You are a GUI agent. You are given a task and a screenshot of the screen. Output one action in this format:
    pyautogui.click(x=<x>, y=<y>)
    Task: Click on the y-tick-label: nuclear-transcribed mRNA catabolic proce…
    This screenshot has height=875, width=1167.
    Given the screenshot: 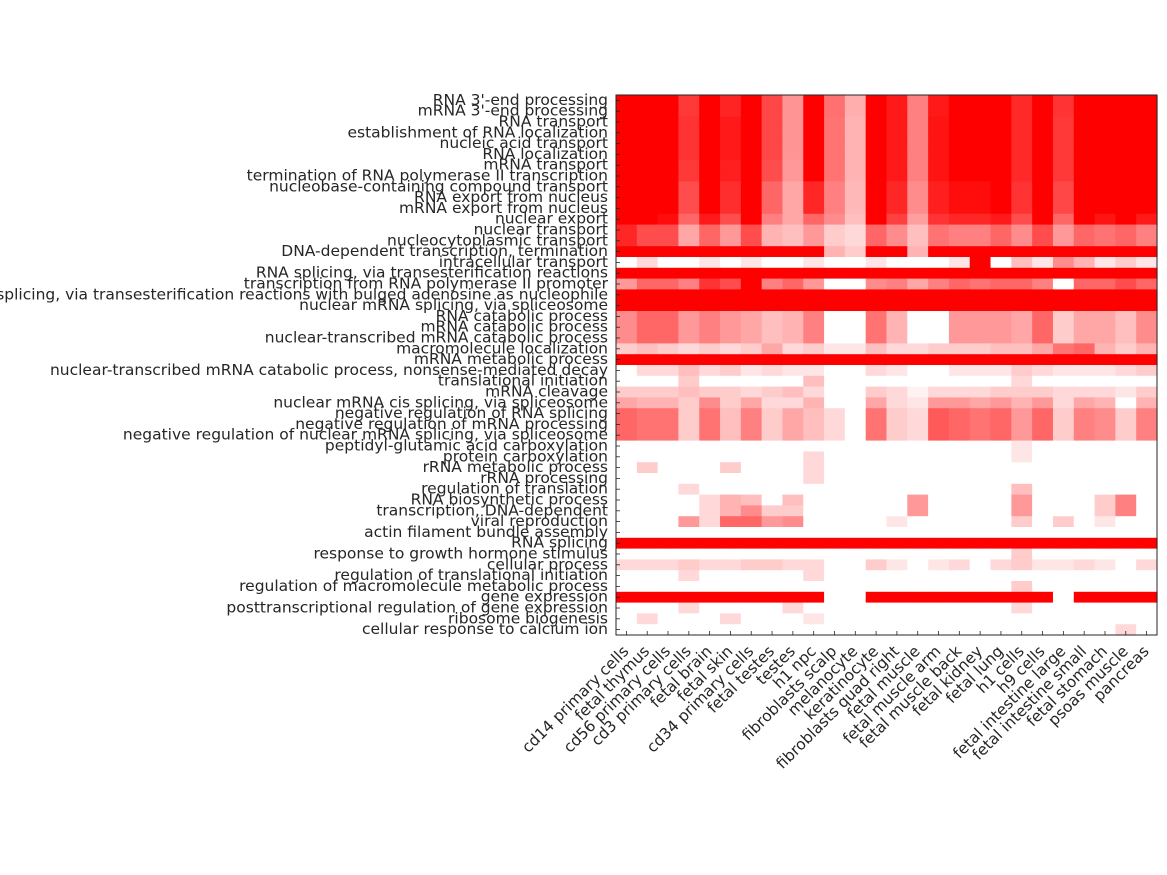 What is the action you would take?
    pyautogui.click(x=436, y=338)
    